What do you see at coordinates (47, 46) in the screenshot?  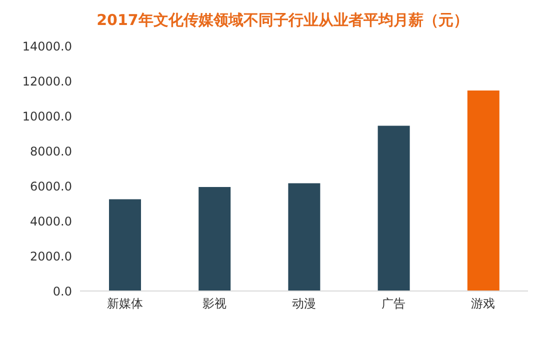 I see `y-tick-label: 14000.0` at bounding box center [47, 46].